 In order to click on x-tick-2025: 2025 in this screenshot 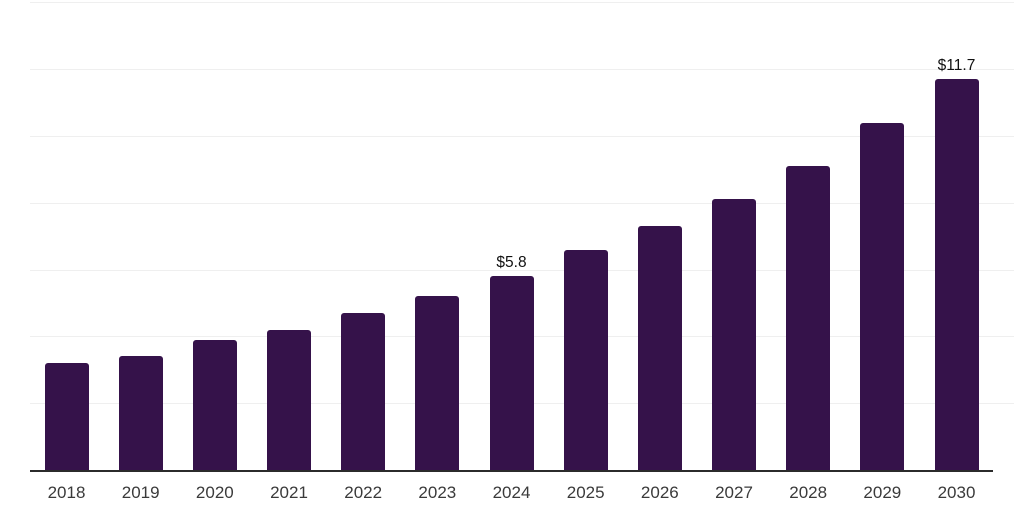, I will do `click(585, 492)`.